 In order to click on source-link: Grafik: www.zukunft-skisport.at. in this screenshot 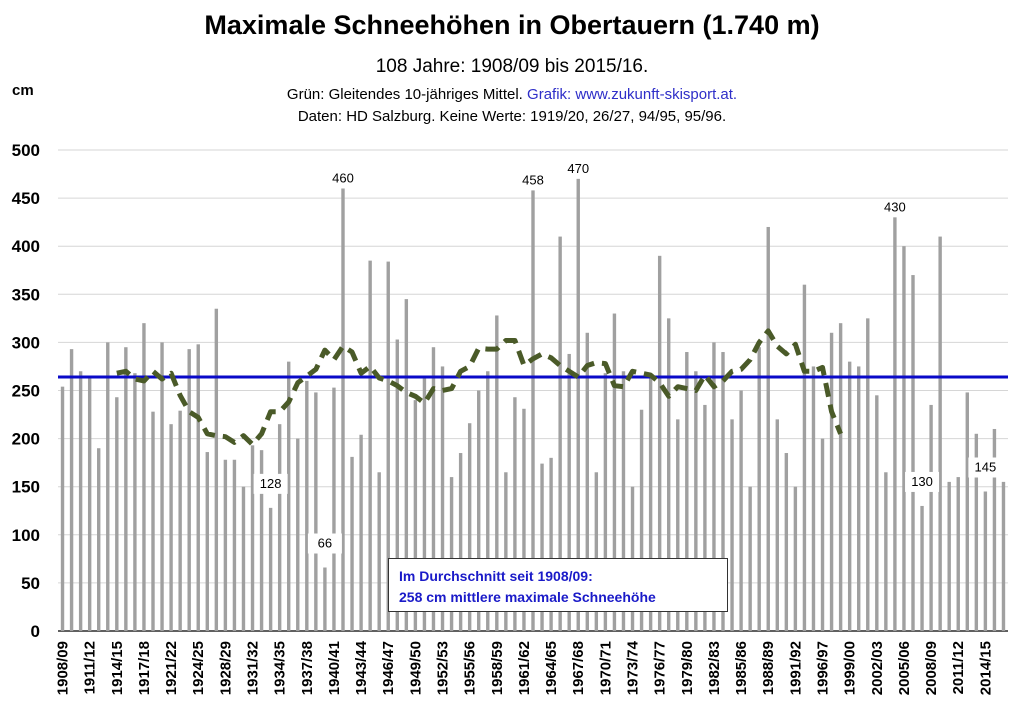, I will do `click(632, 94)`.